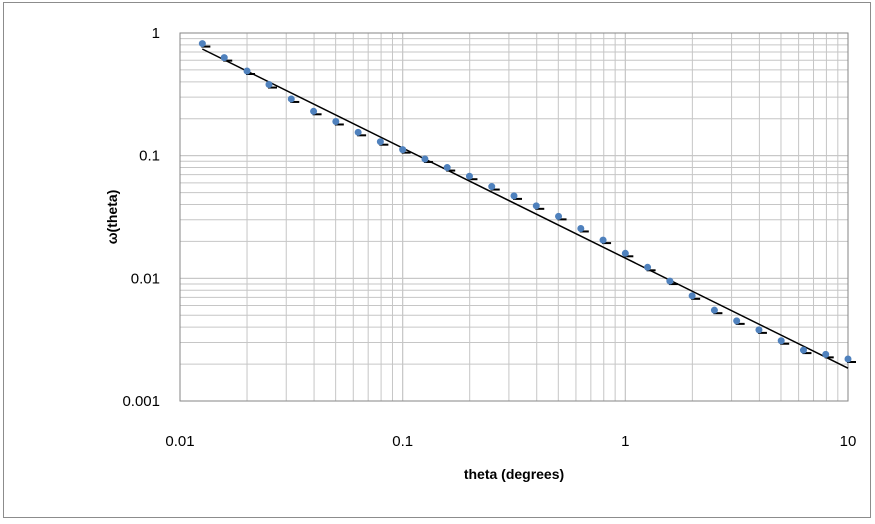 The width and height of the screenshot is (875, 524). I want to click on y-tick-label: 1, so click(156, 33).